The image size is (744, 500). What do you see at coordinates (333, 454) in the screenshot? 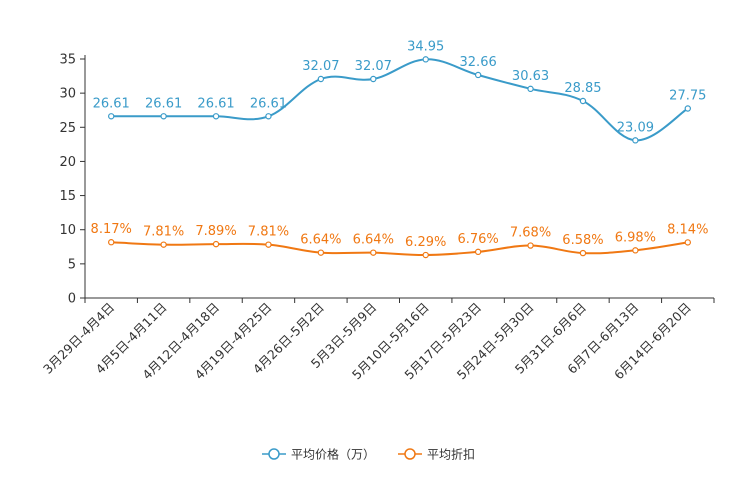
I see `legend-label: 平均价格（万）` at bounding box center [333, 454].